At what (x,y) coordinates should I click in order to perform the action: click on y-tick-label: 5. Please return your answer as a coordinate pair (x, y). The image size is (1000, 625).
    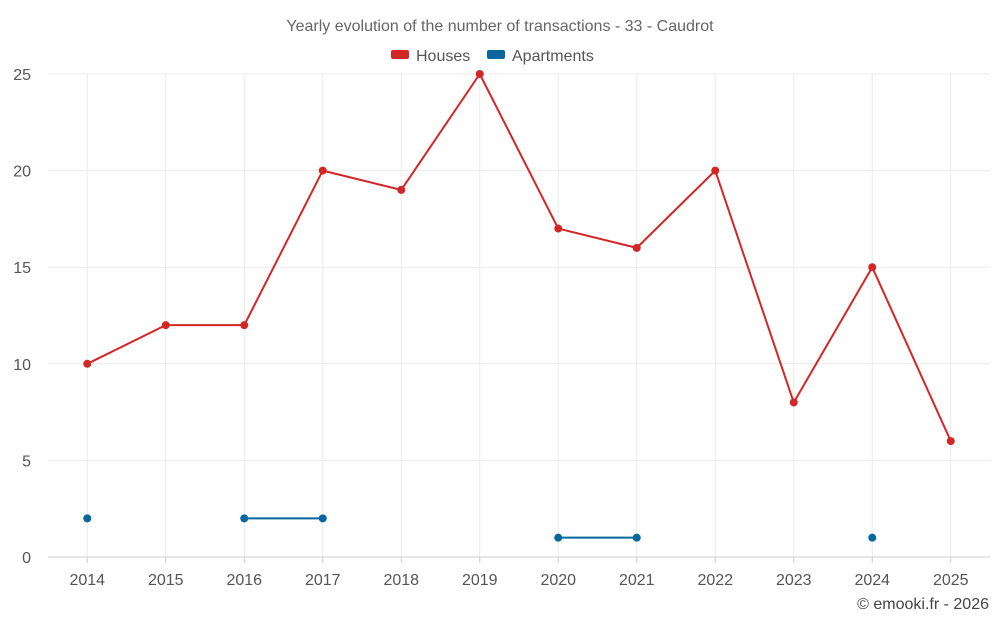
    Looking at the image, I should click on (26, 461).